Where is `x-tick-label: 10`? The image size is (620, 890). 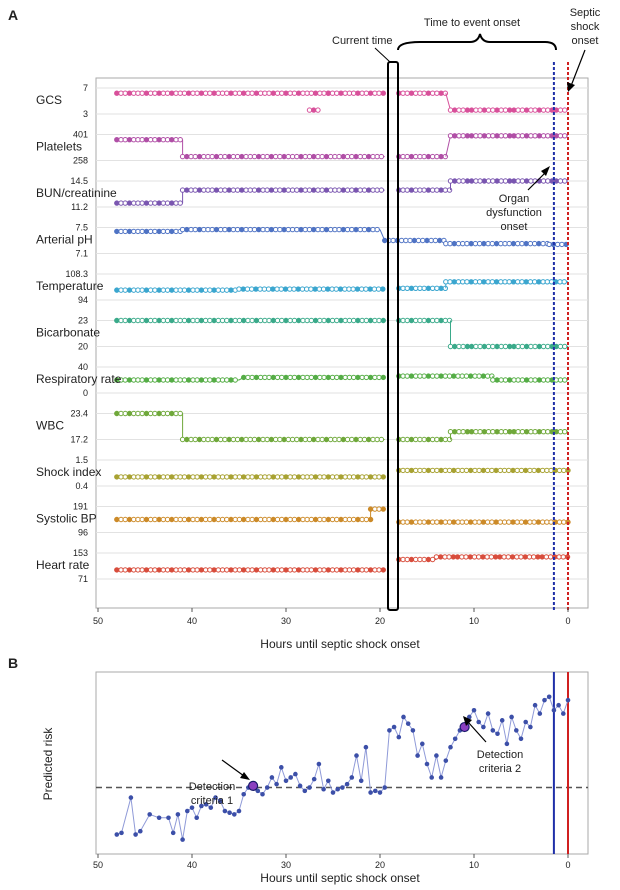
x-tick-label: 10 is located at coordinates (474, 621).